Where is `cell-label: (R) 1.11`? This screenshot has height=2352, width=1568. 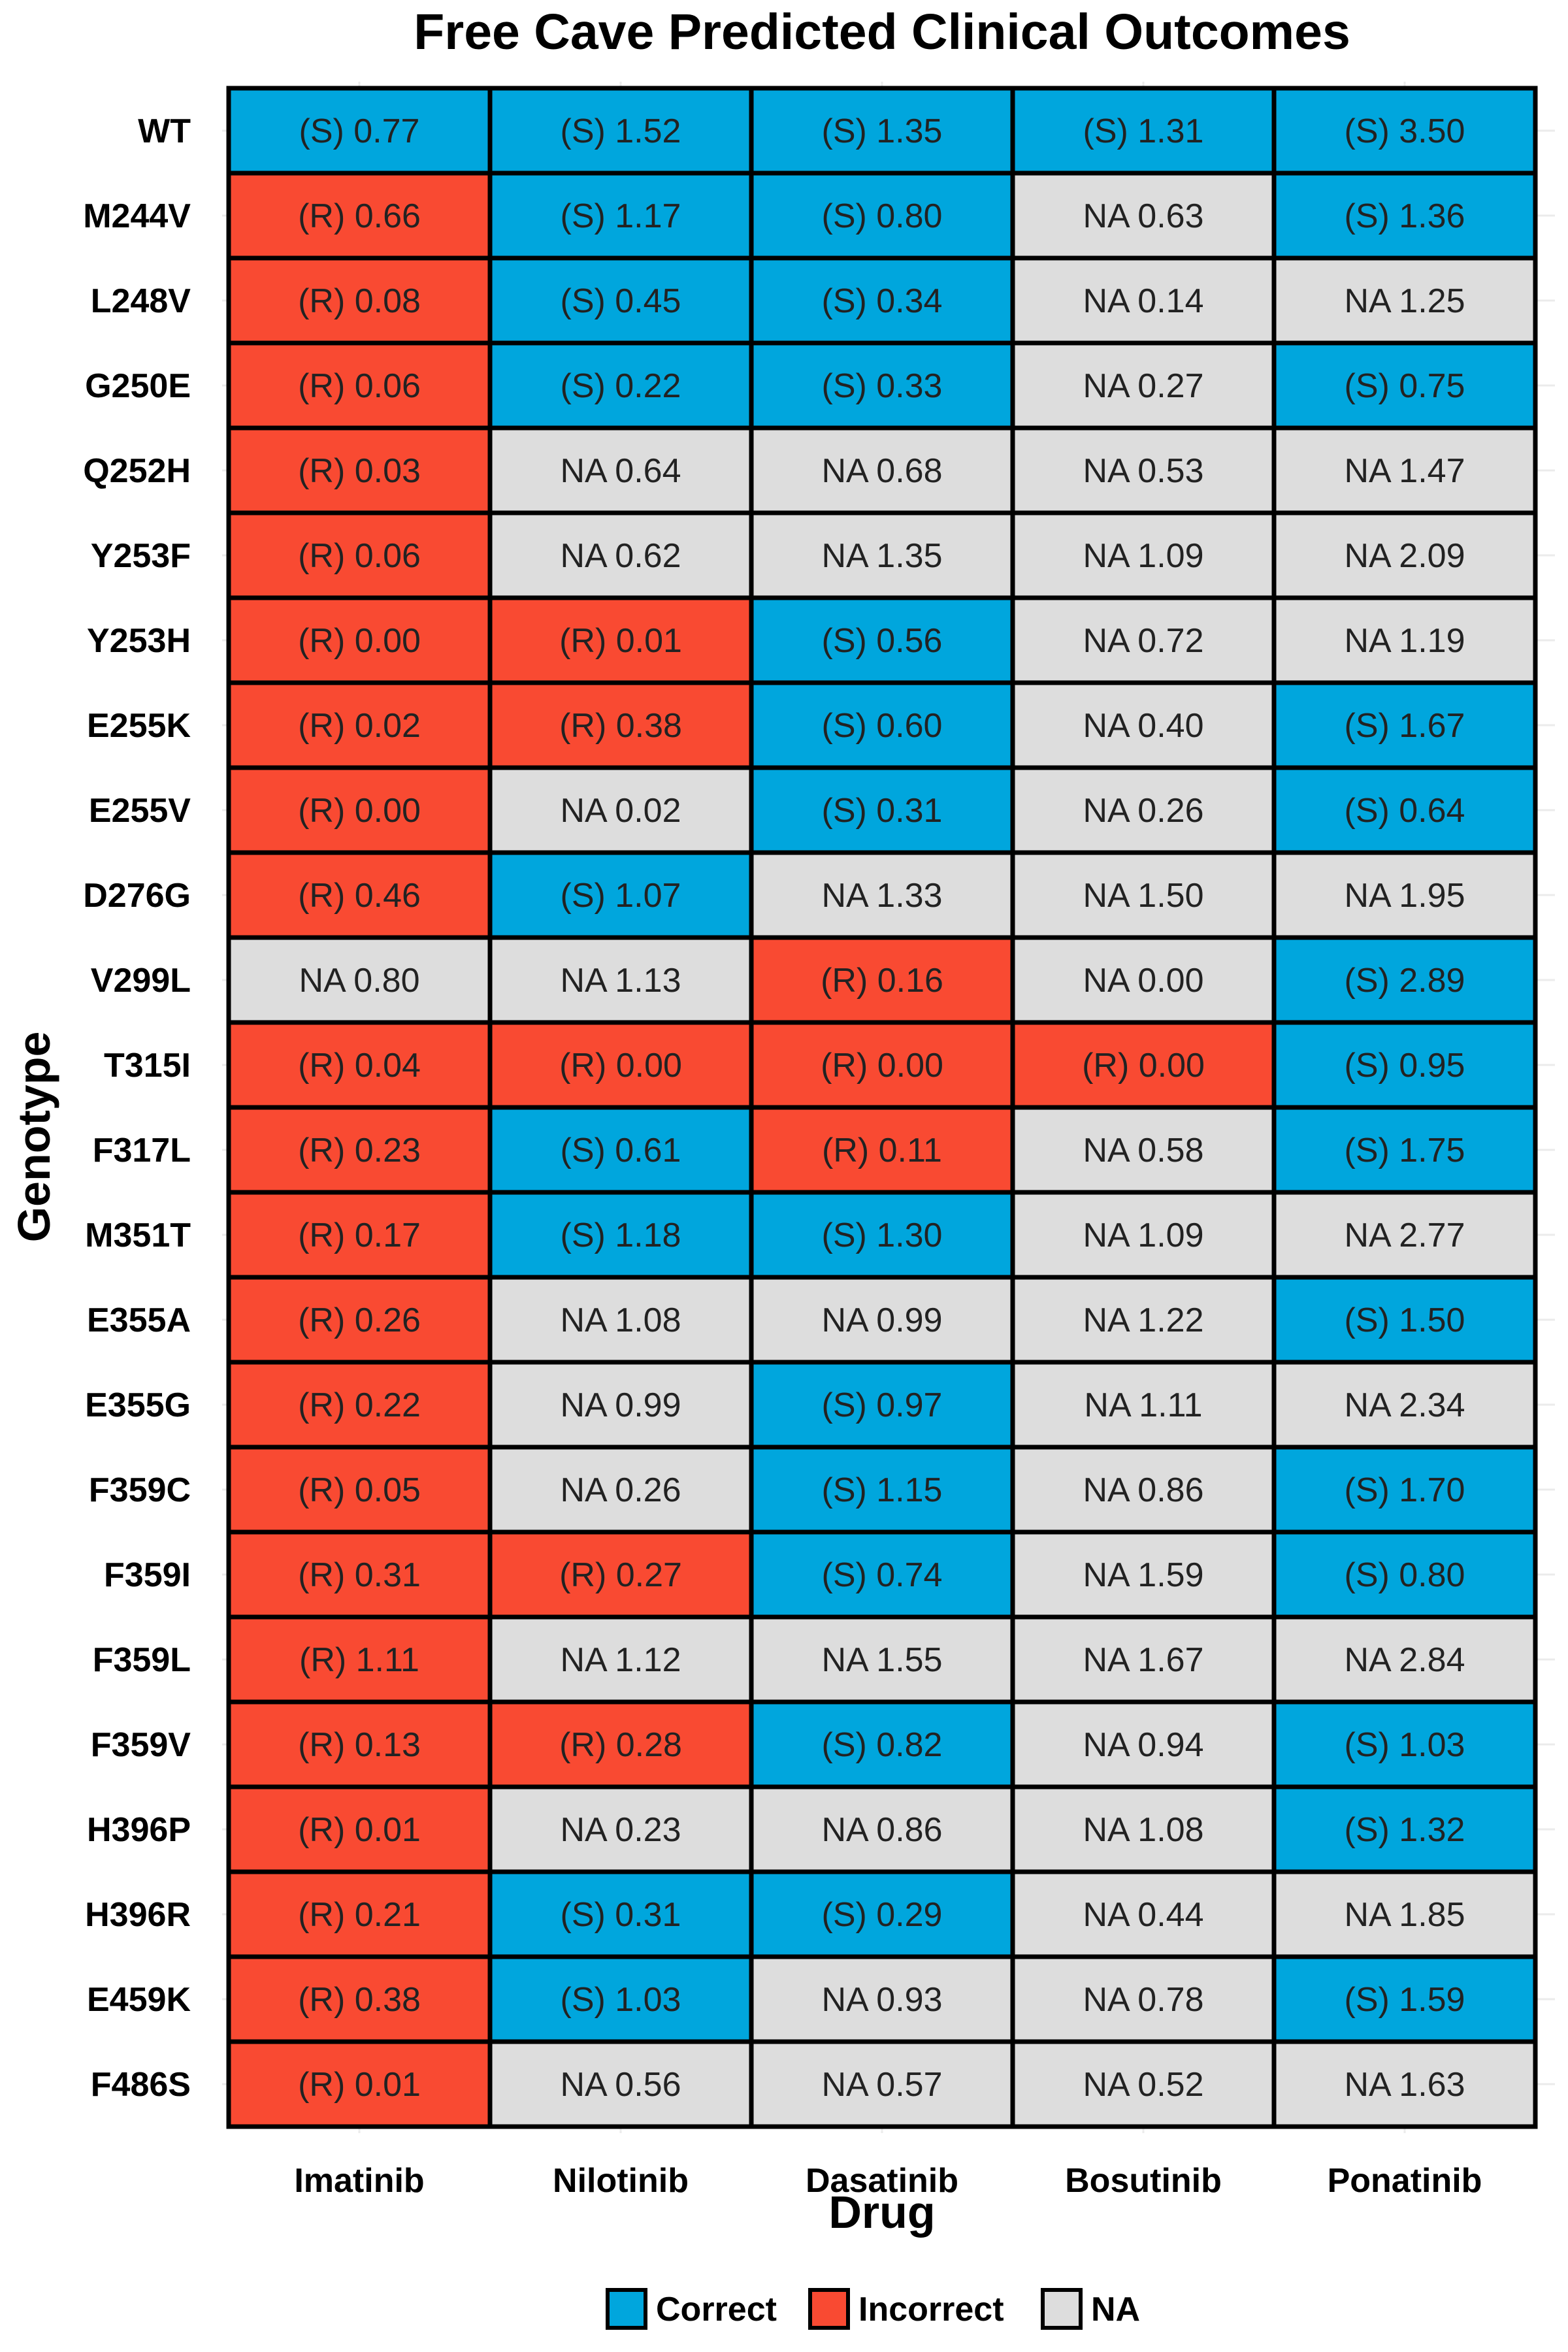 cell-label: (R) 1.11 is located at coordinates (359, 1660).